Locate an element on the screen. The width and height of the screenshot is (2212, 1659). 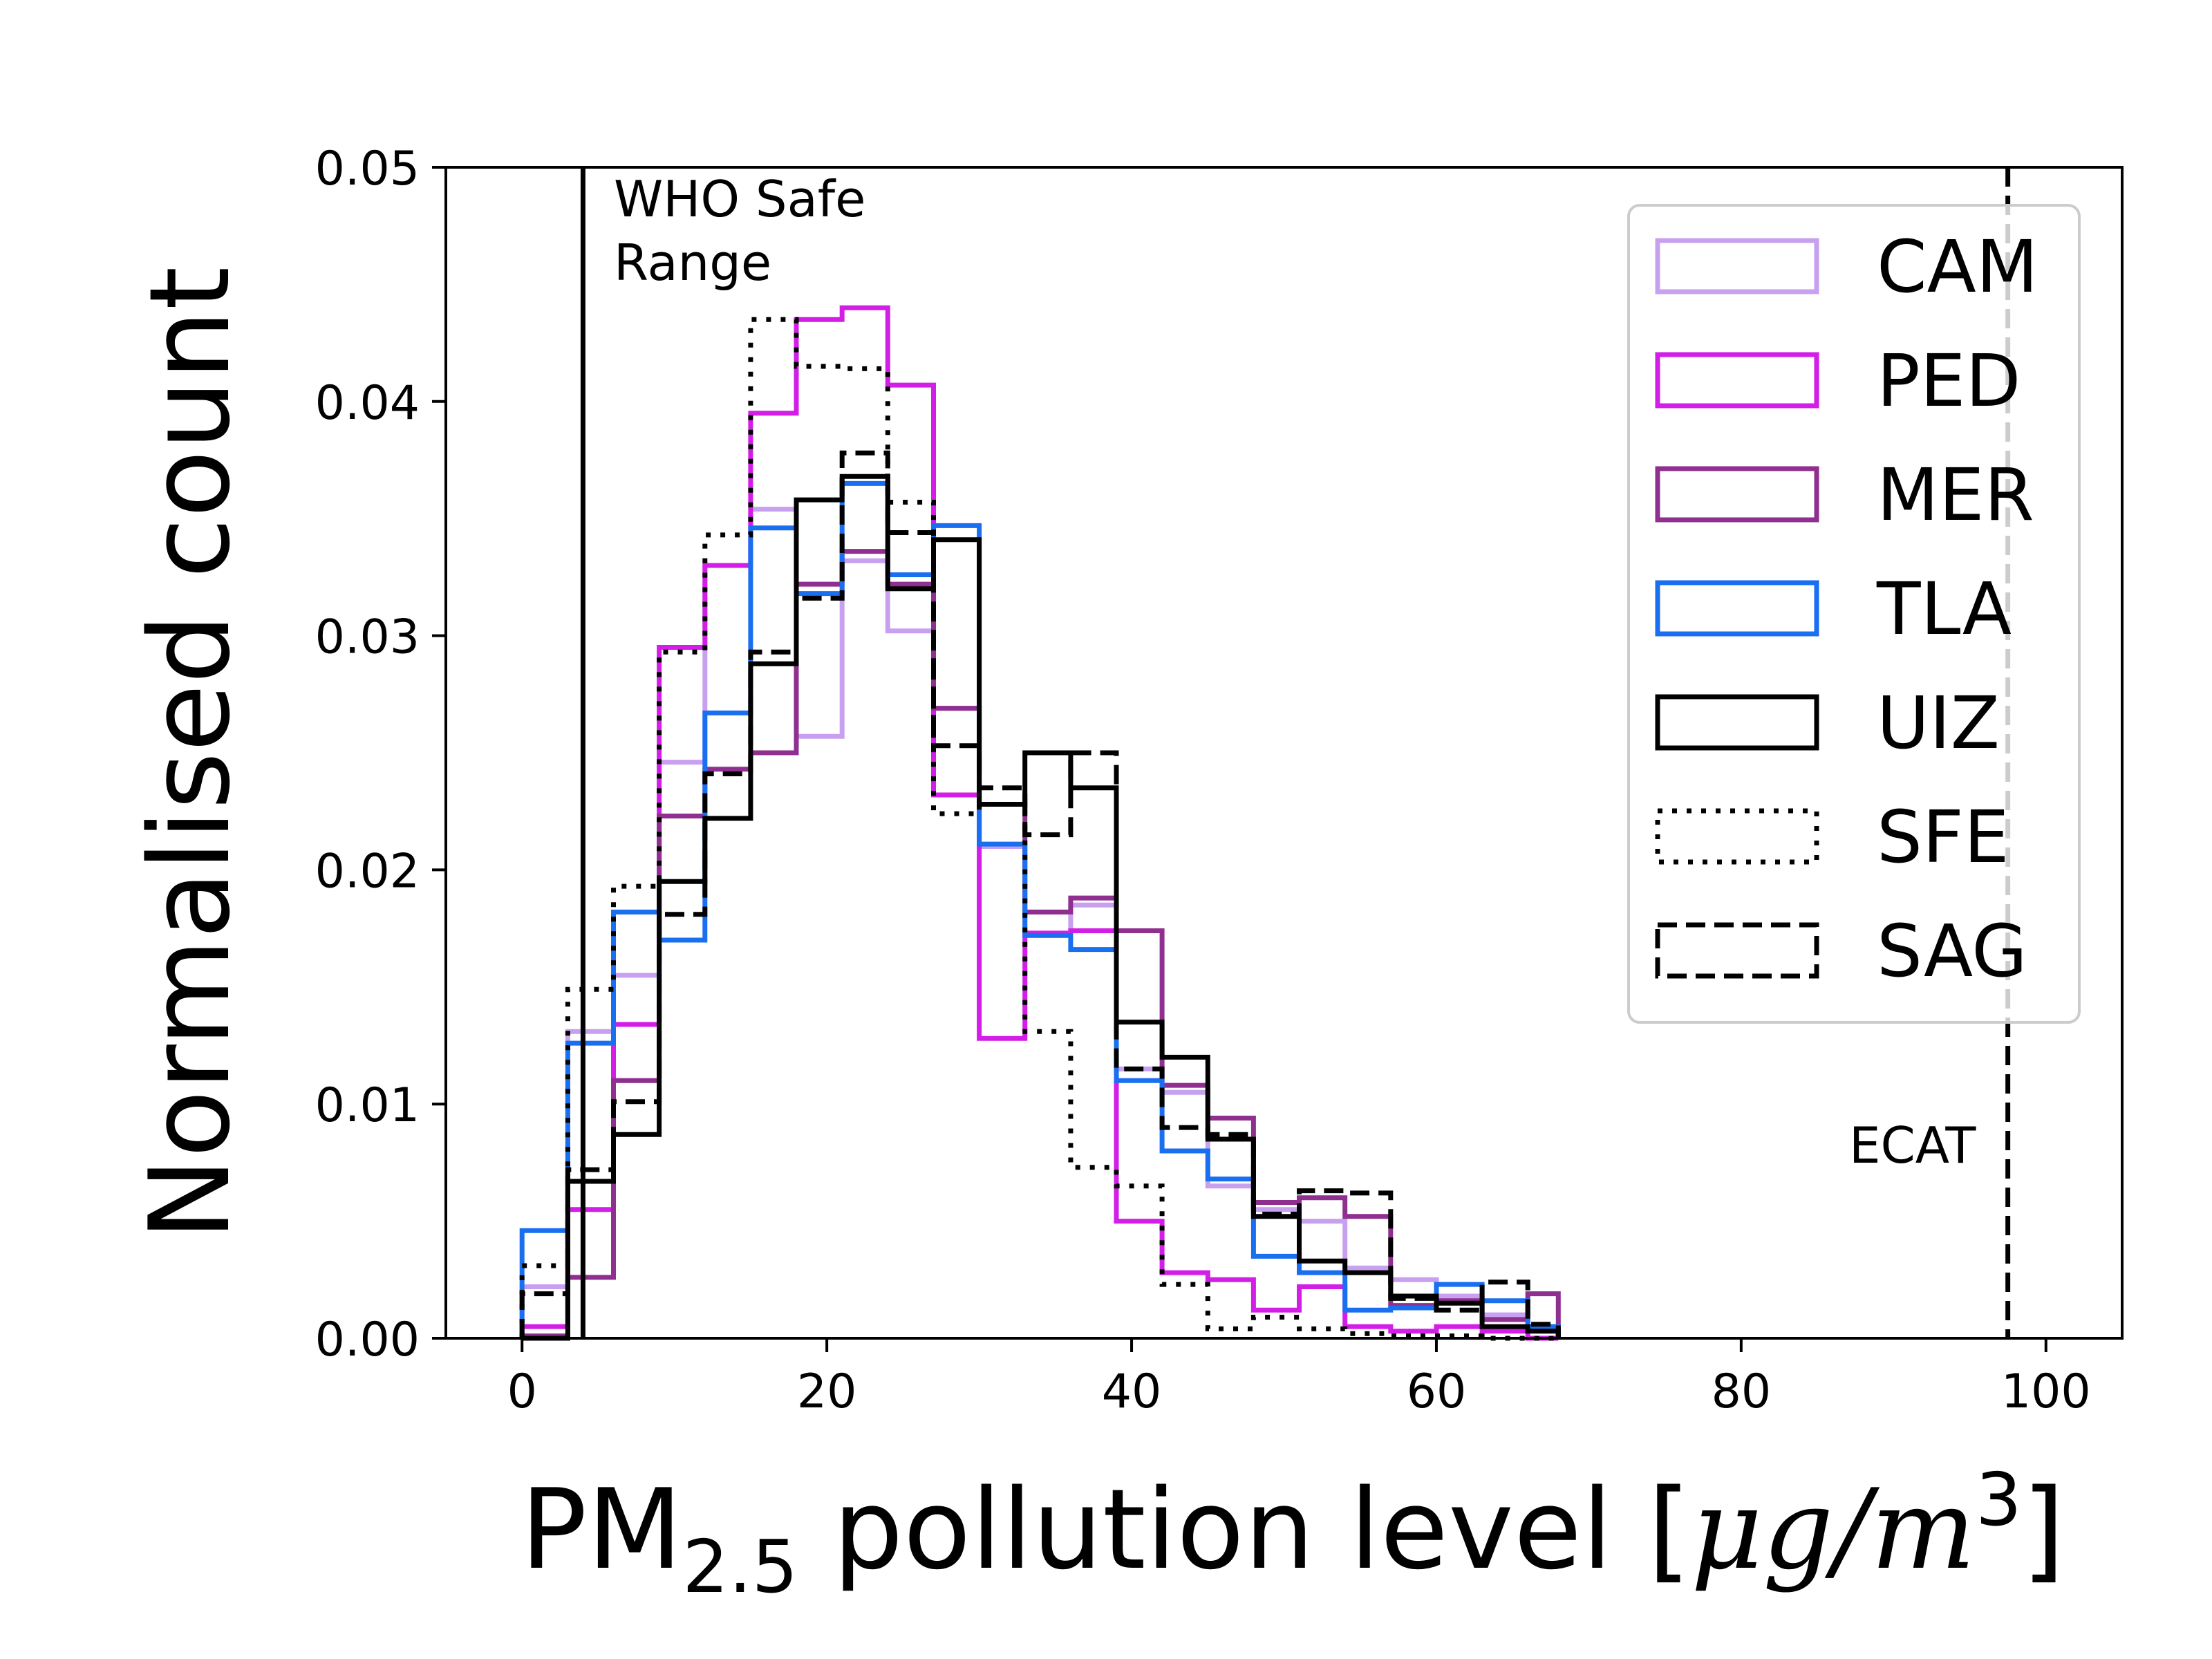
legend-label-cam: CAM is located at coordinates (1957, 267).